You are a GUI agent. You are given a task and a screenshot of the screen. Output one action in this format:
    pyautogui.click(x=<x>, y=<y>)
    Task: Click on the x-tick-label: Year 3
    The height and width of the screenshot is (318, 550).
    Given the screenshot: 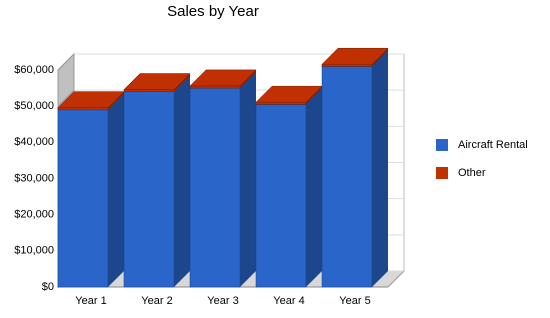 What is the action you would take?
    pyautogui.click(x=222, y=301)
    